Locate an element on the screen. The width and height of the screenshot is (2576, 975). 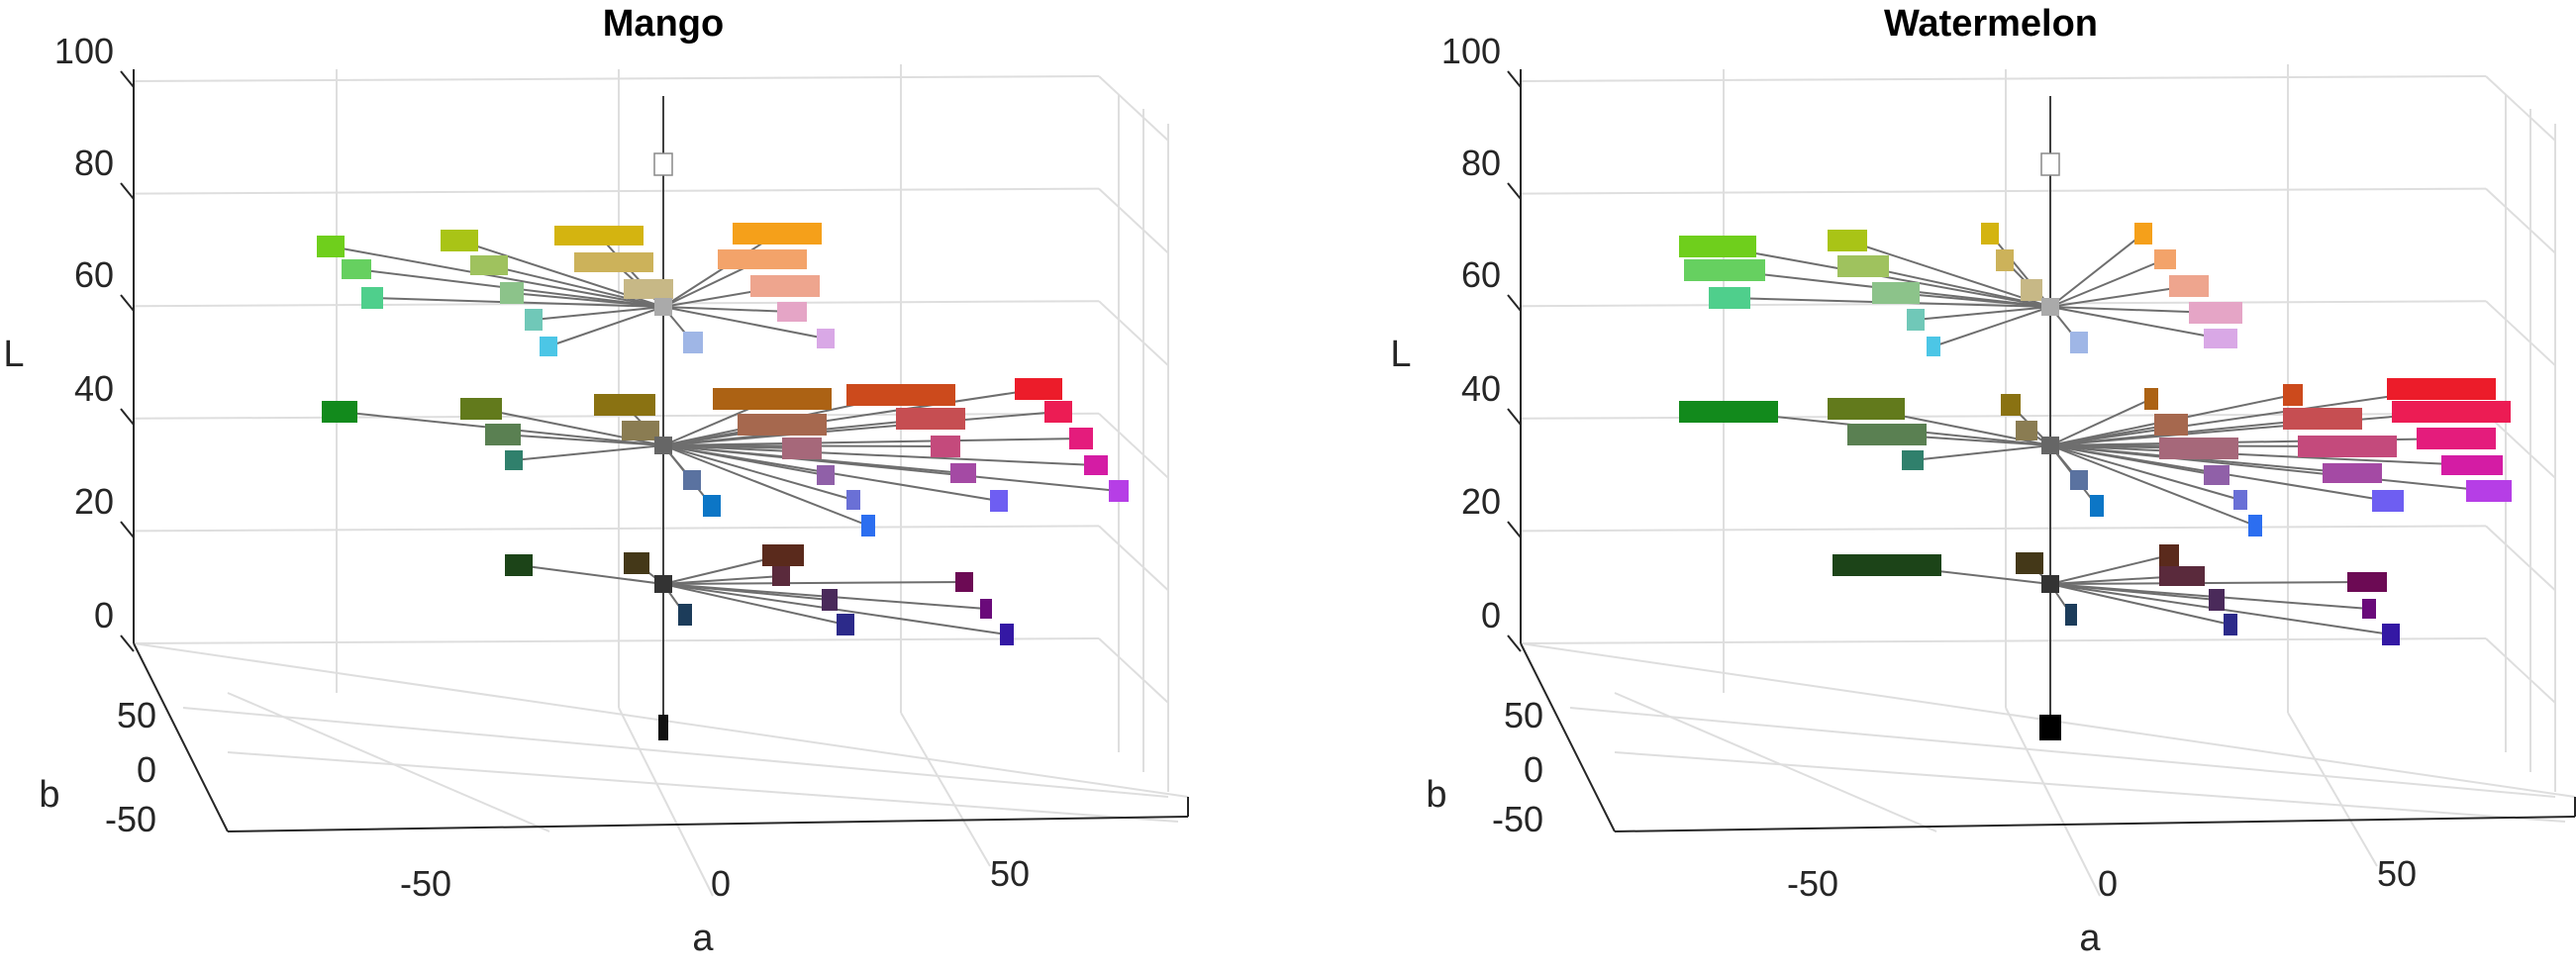
z-tick-label: 40 is located at coordinates (94, 388).